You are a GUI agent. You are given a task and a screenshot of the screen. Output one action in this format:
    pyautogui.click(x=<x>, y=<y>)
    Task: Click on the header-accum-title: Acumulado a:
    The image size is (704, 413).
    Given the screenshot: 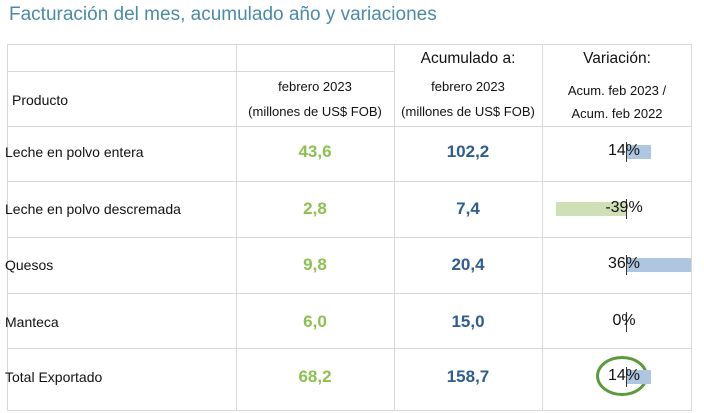 What is the action you would take?
    pyautogui.click(x=468, y=58)
    